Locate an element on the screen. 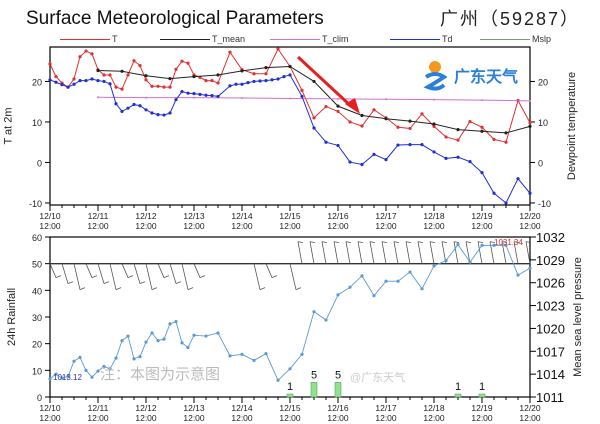  y-tick-label: 30 is located at coordinates (37, 318).